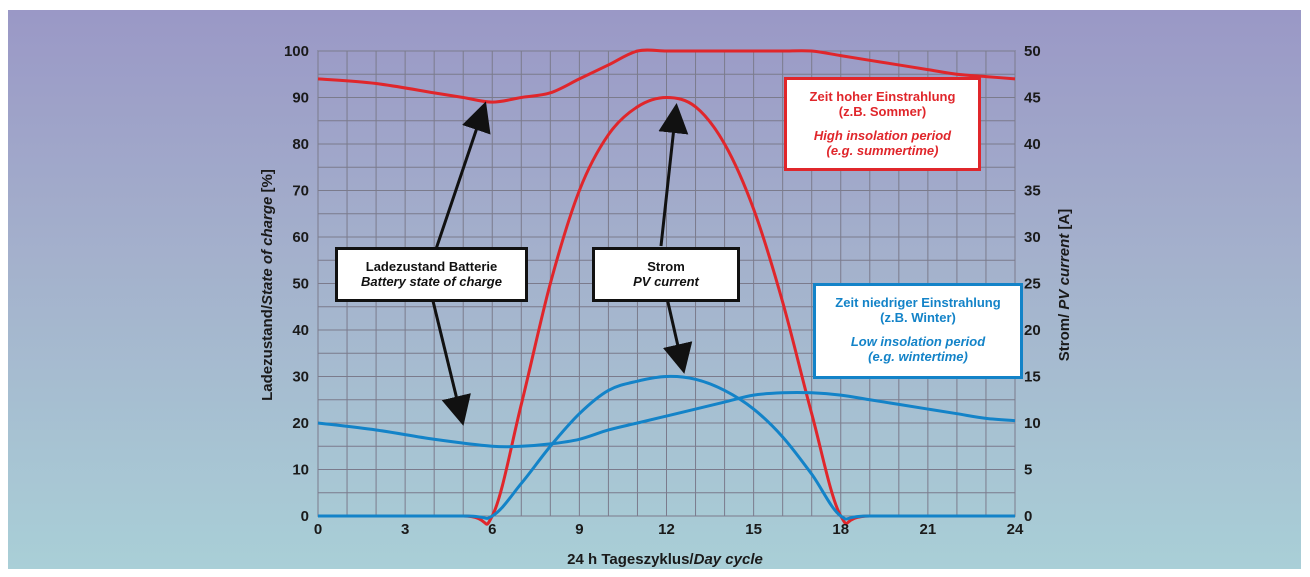 The height and width of the screenshot is (577, 1310). What do you see at coordinates (1064, 285) in the screenshot?
I see `y-axis-right-label: Strom/ PV current [A]` at bounding box center [1064, 285].